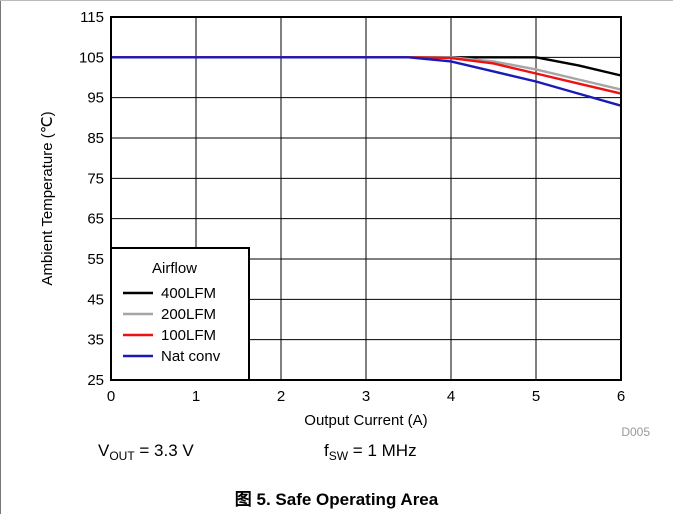 The width and height of the screenshot is (673, 514). What do you see at coordinates (338, 456) in the screenshot?
I see `fsw-subscript: SW` at bounding box center [338, 456].